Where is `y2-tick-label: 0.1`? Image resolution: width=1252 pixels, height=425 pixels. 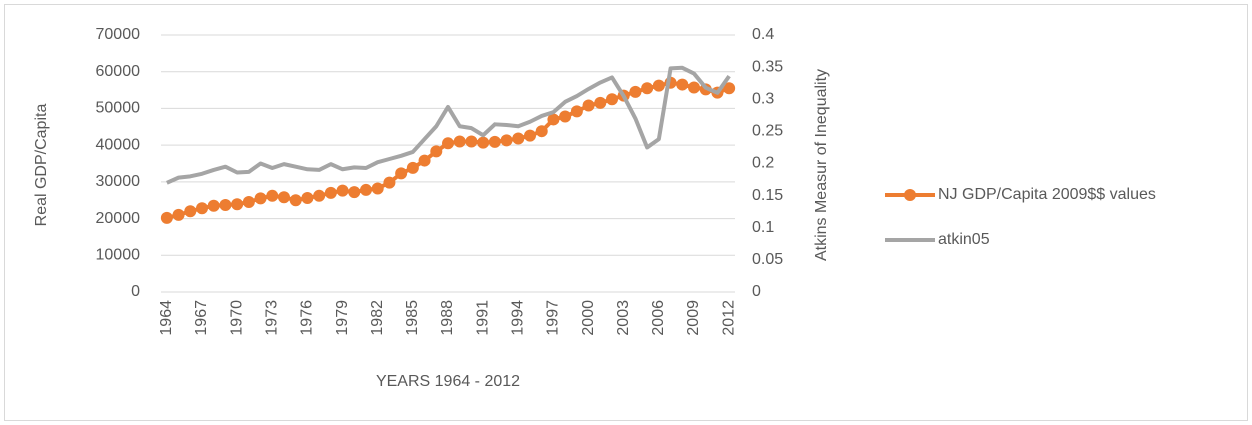
y2-tick-label: 0.1 is located at coordinates (763, 227).